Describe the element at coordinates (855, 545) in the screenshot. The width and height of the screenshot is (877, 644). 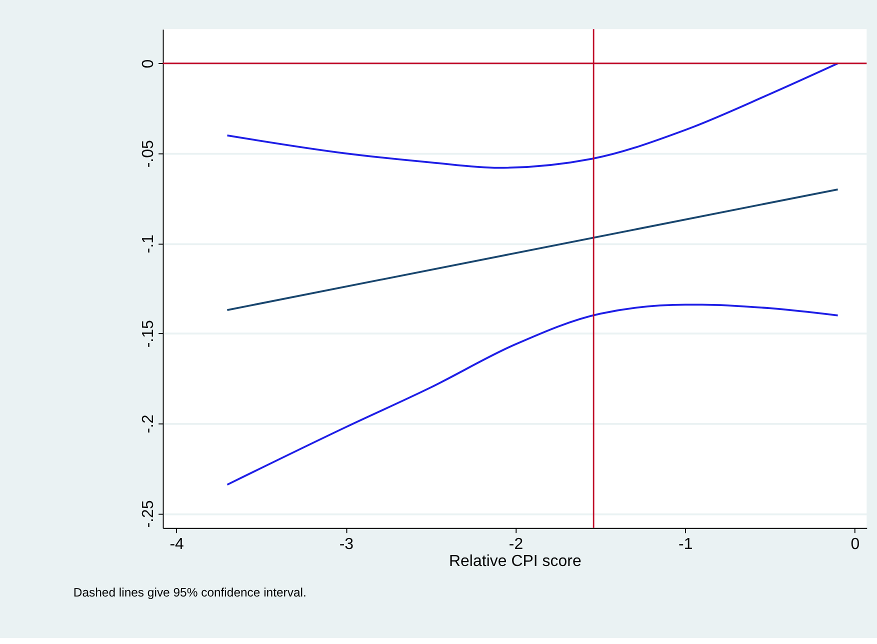
I see `x-tick-label: 0` at that location.